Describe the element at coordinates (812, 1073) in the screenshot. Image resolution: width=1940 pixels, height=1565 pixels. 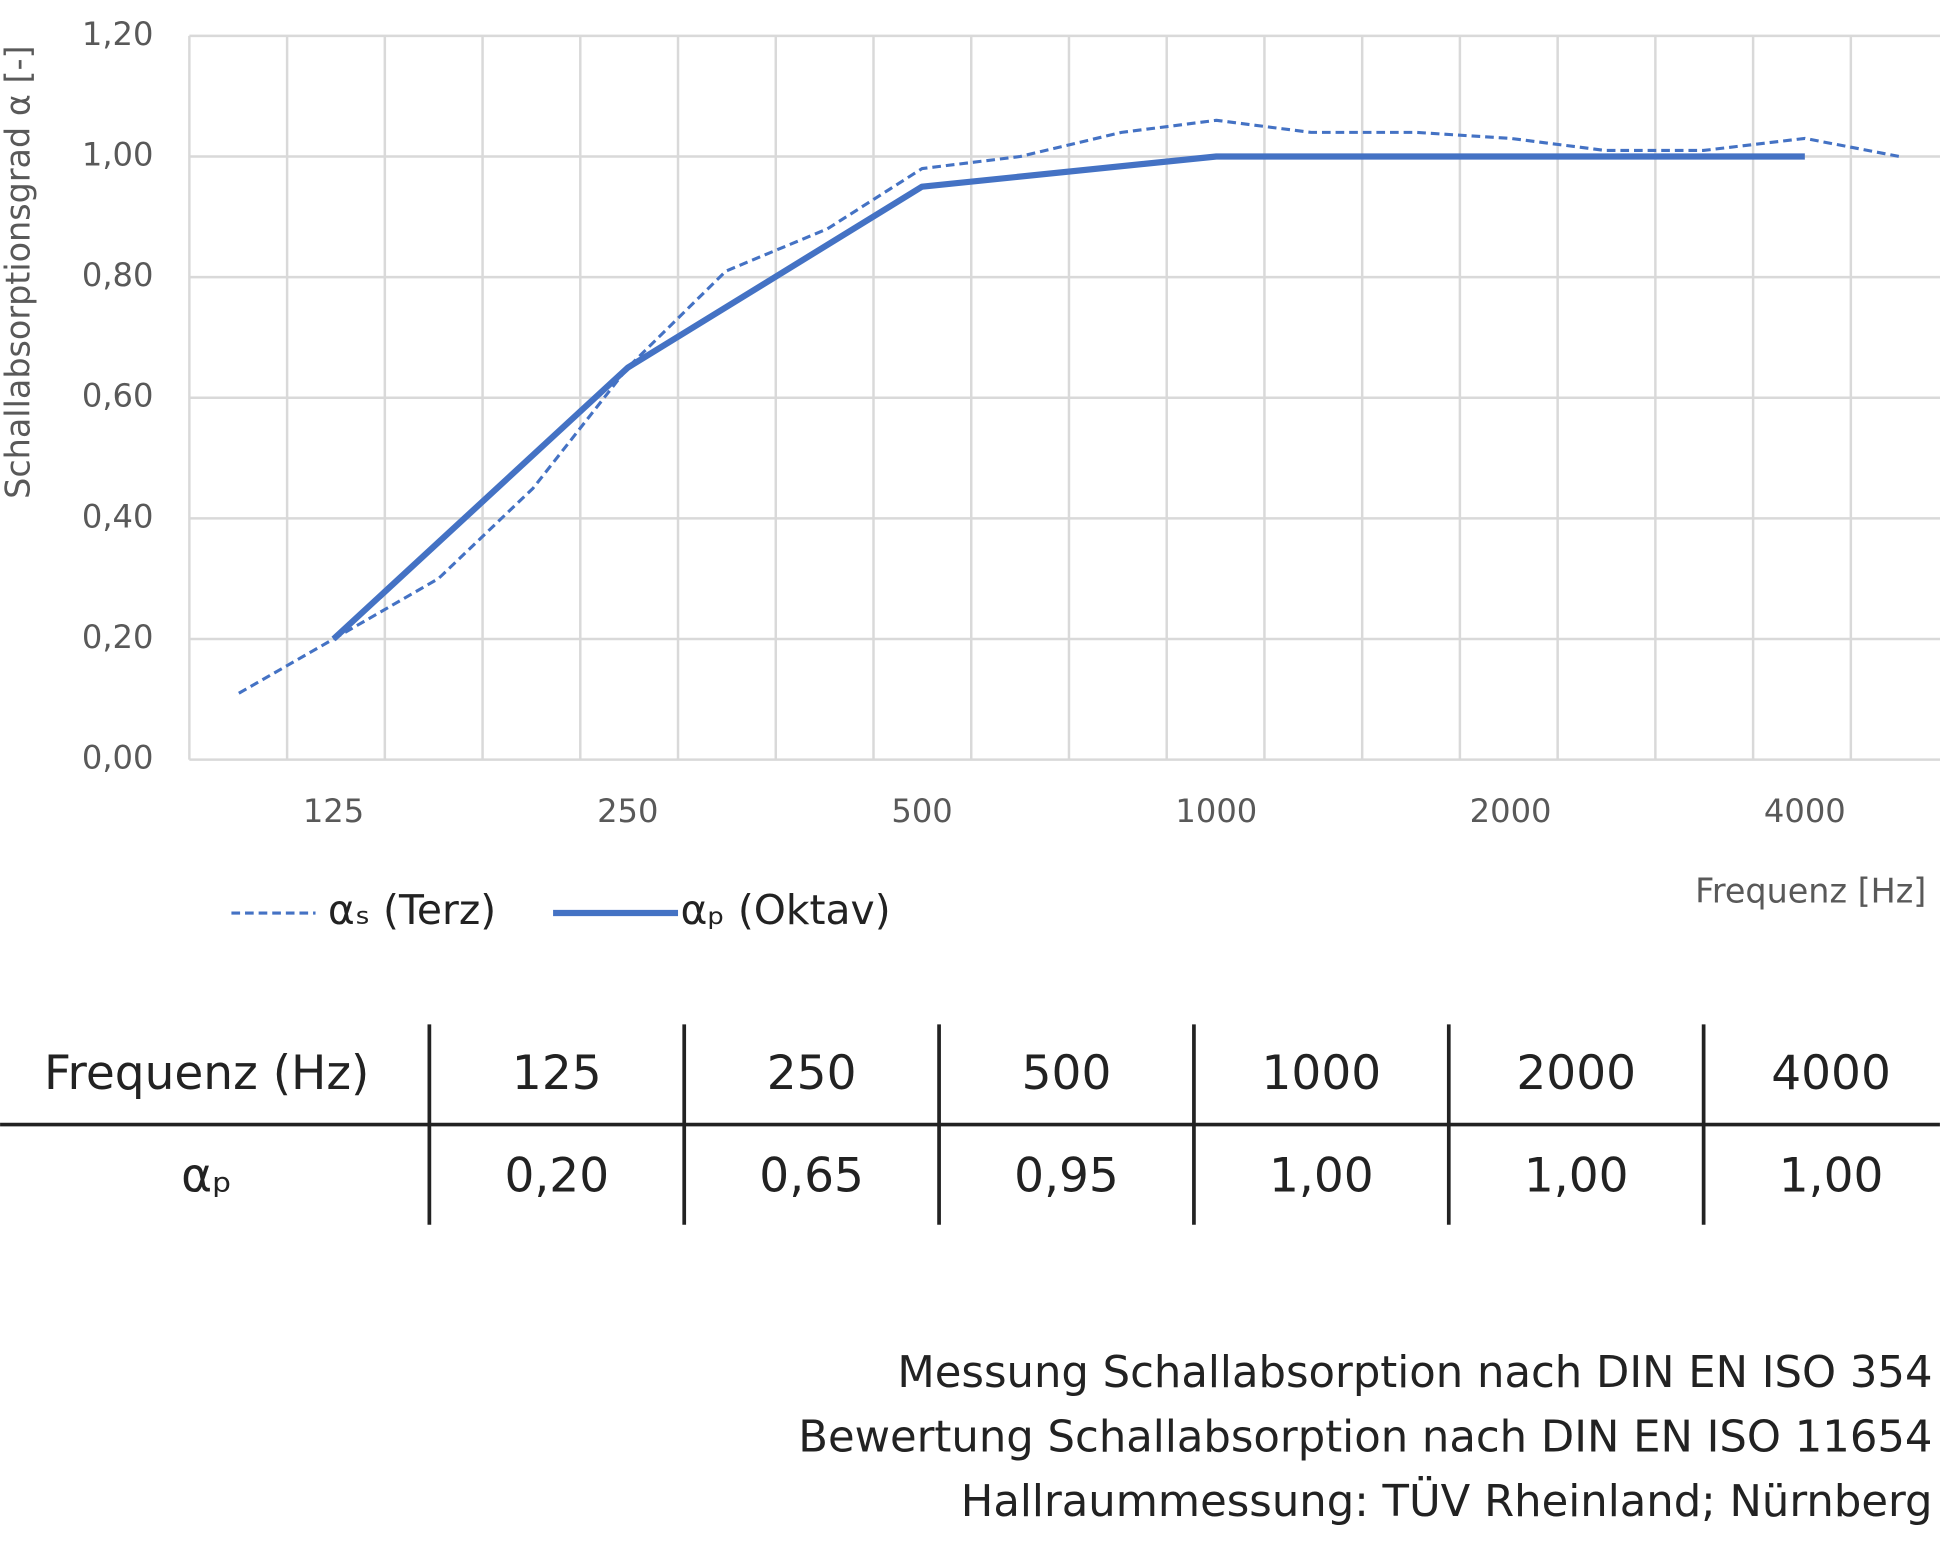
I see `table-header-cell: 250` at that location.